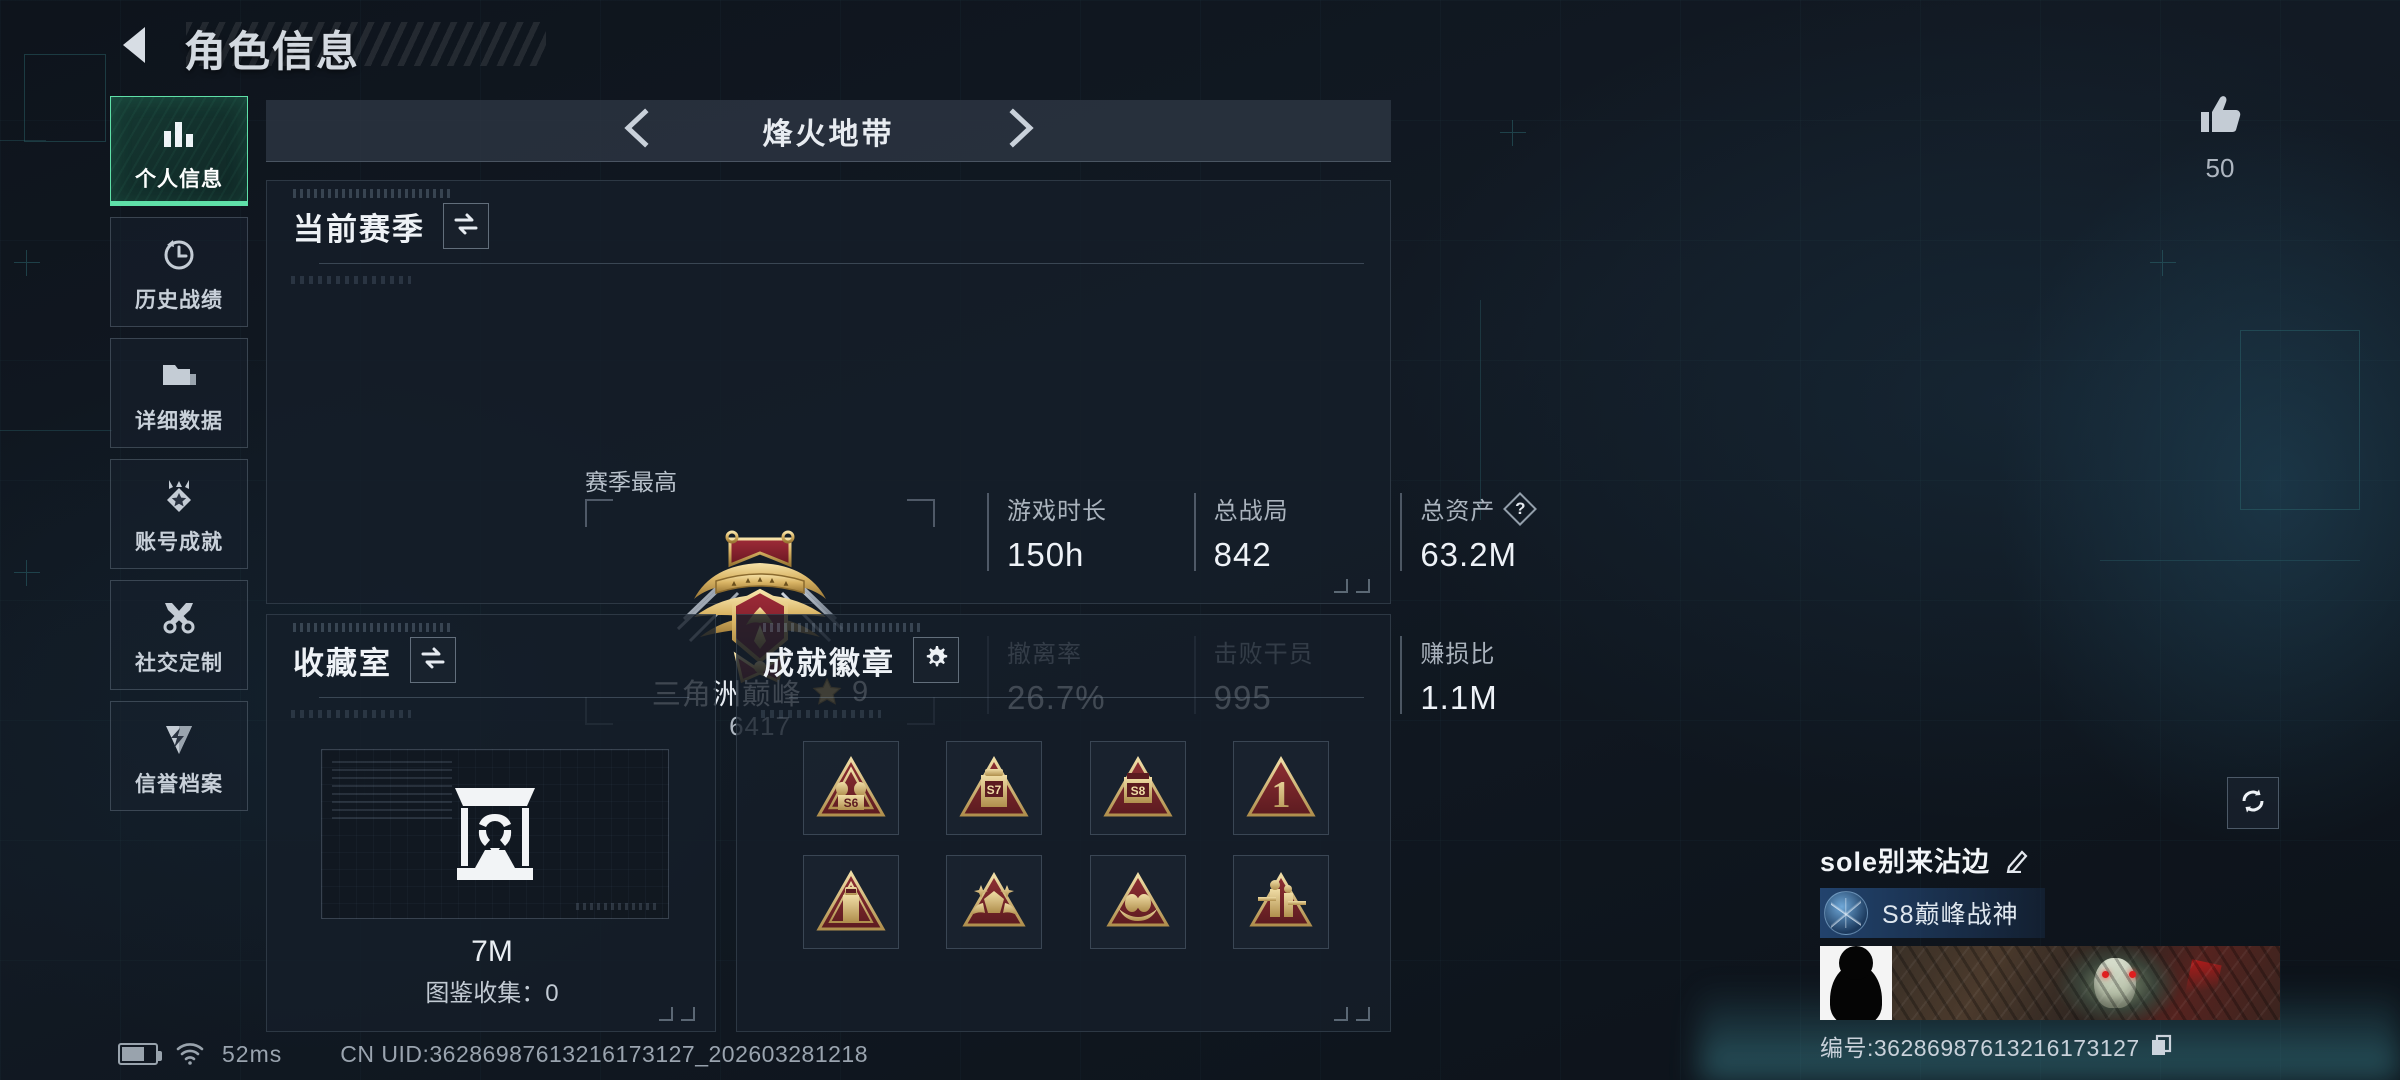 The width and height of the screenshot is (2400, 1080). I want to click on player-banner-row, so click(2050, 983).